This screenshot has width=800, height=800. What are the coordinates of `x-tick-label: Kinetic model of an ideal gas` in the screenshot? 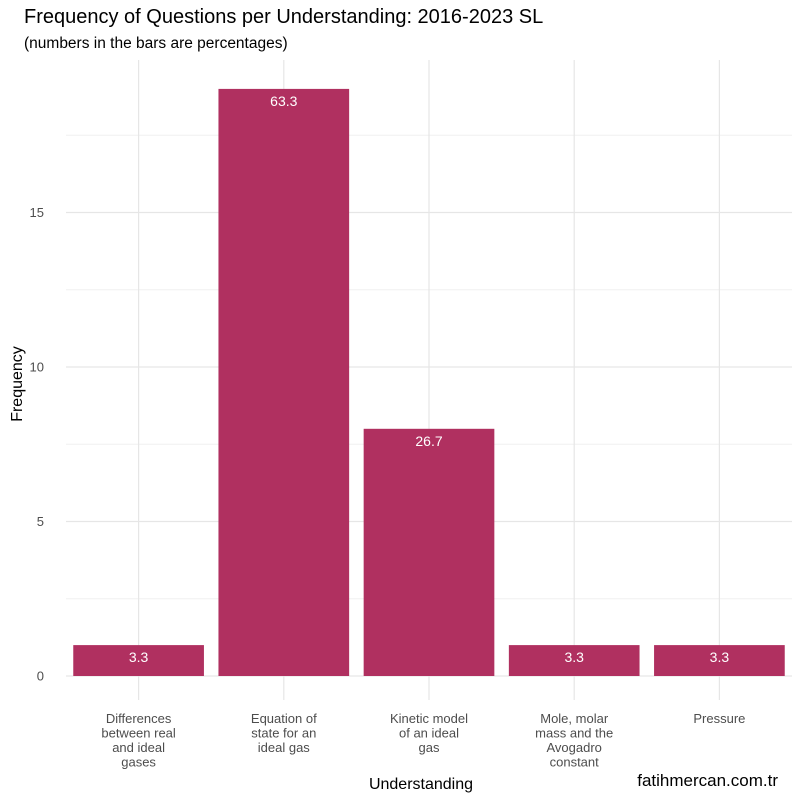 It's located at (429, 733).